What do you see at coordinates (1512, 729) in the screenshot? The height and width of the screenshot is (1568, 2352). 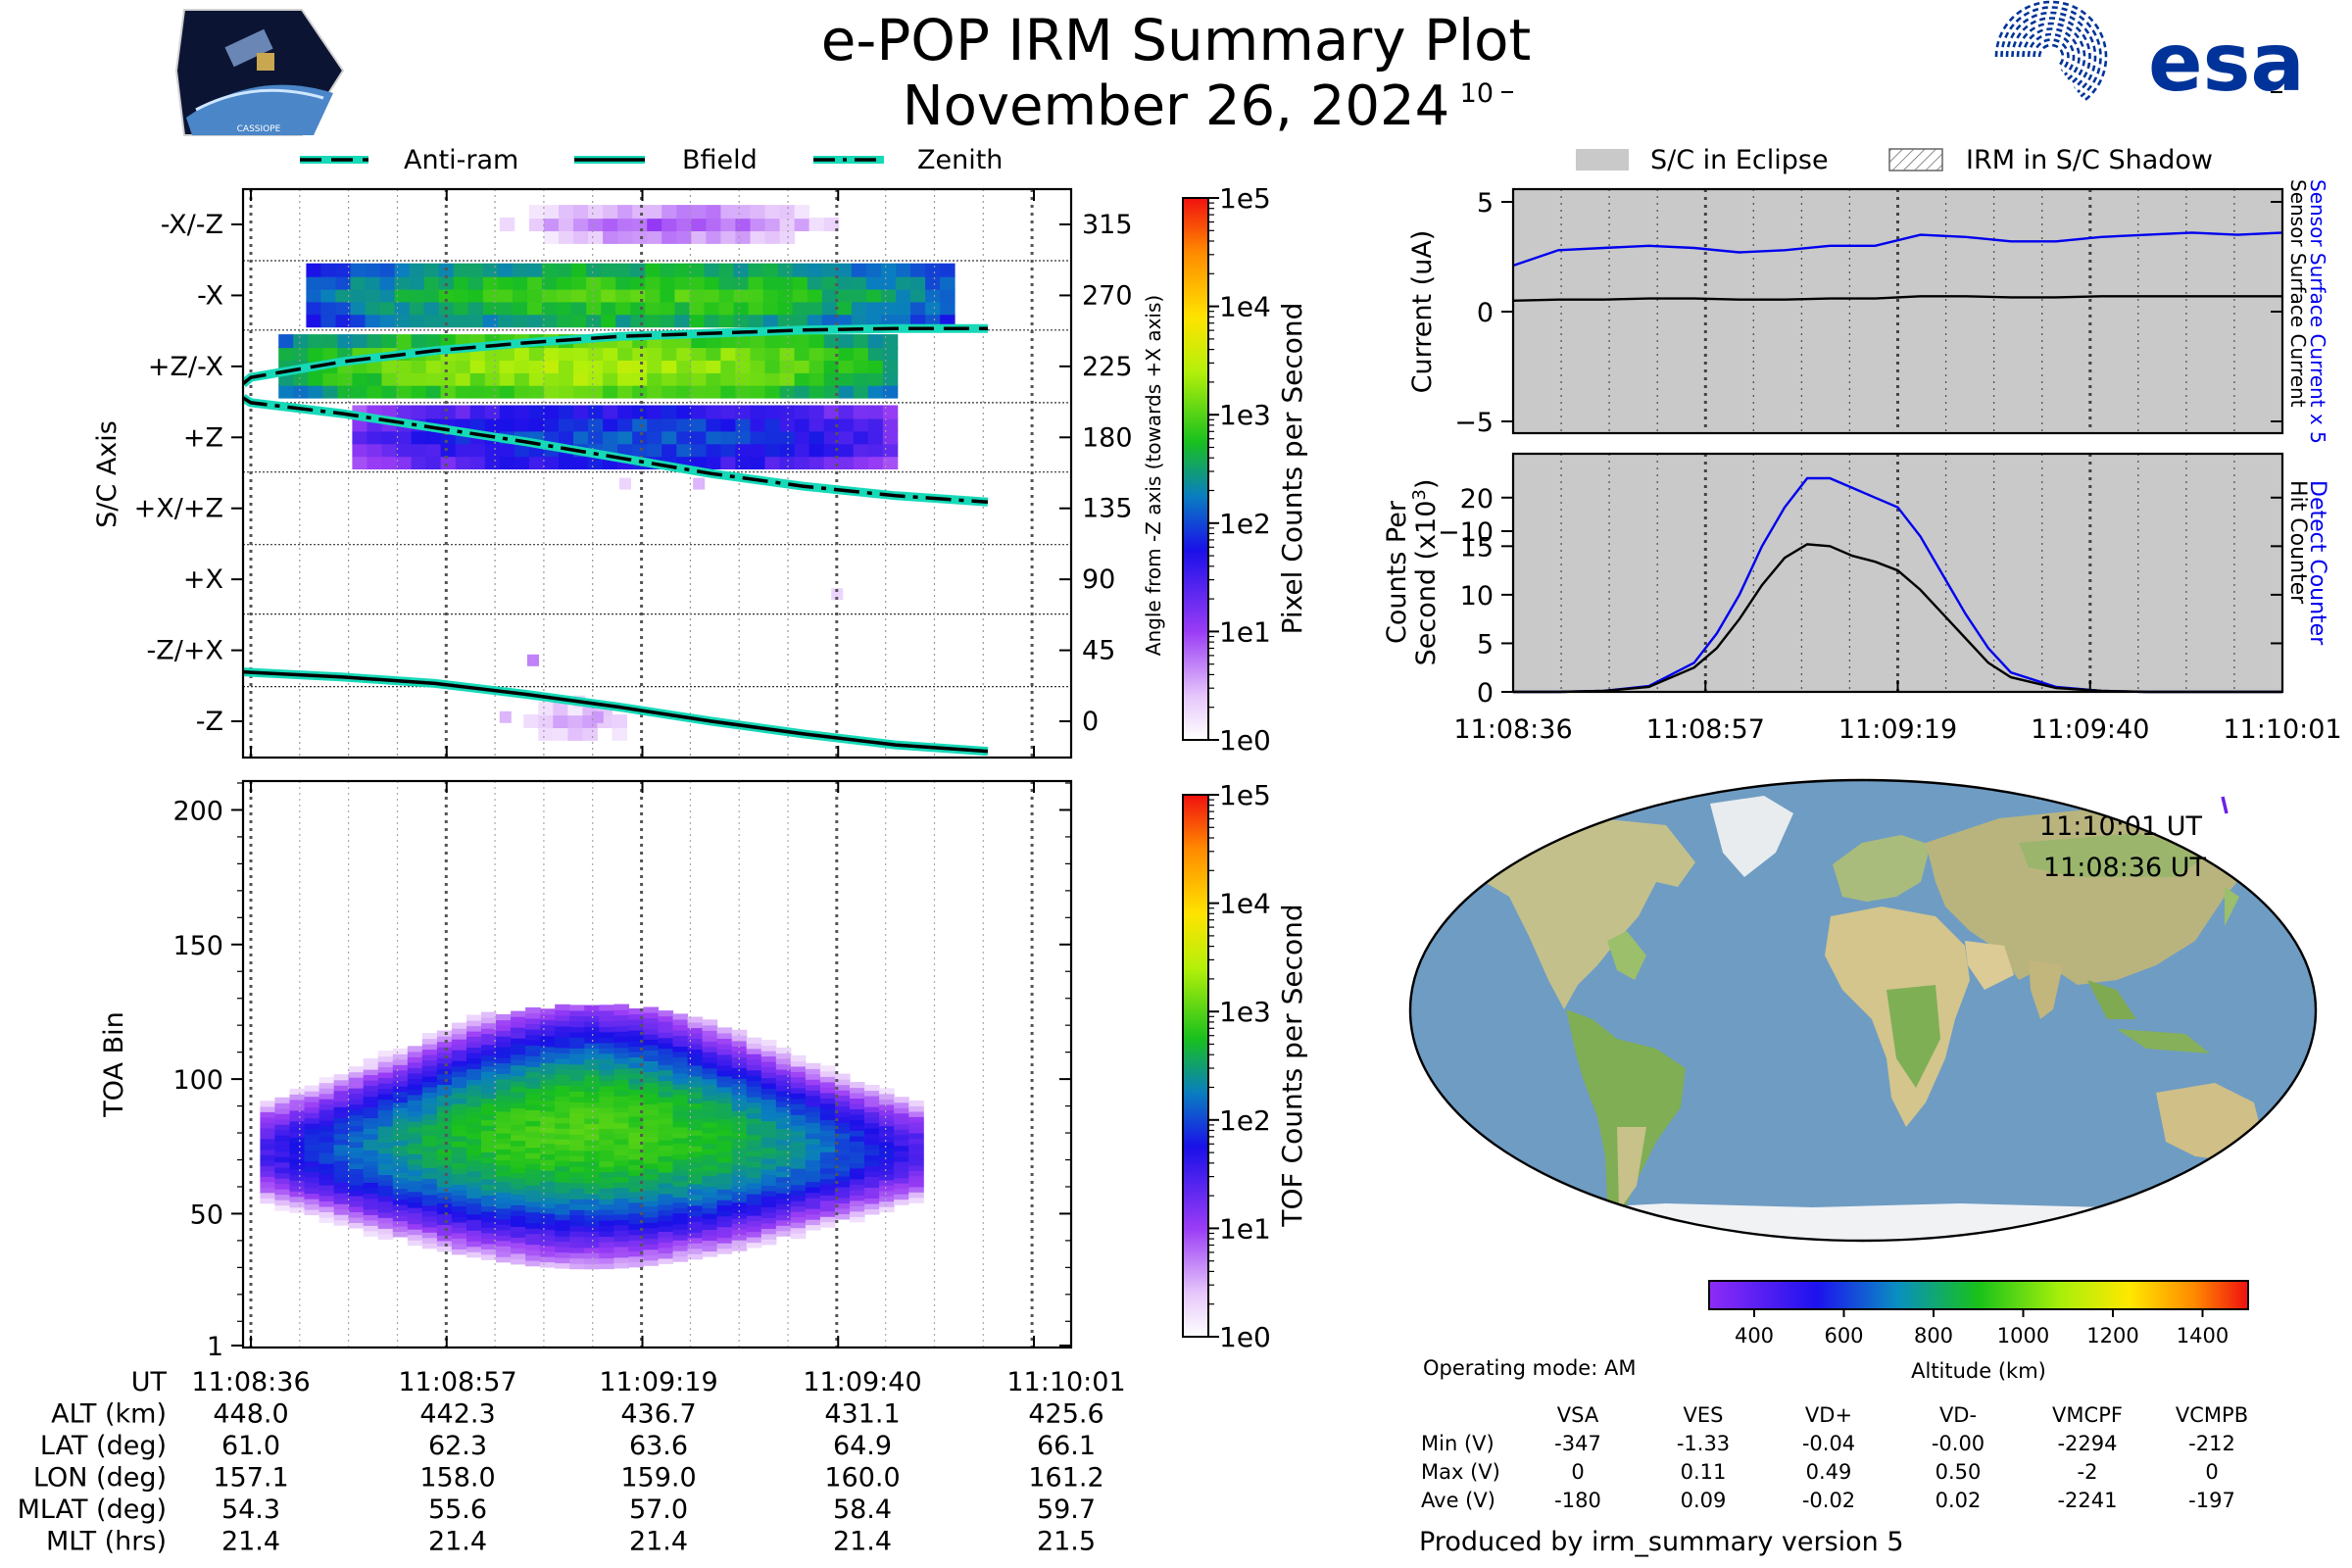 I see `time-tick-label: 11:08:36` at bounding box center [1512, 729].